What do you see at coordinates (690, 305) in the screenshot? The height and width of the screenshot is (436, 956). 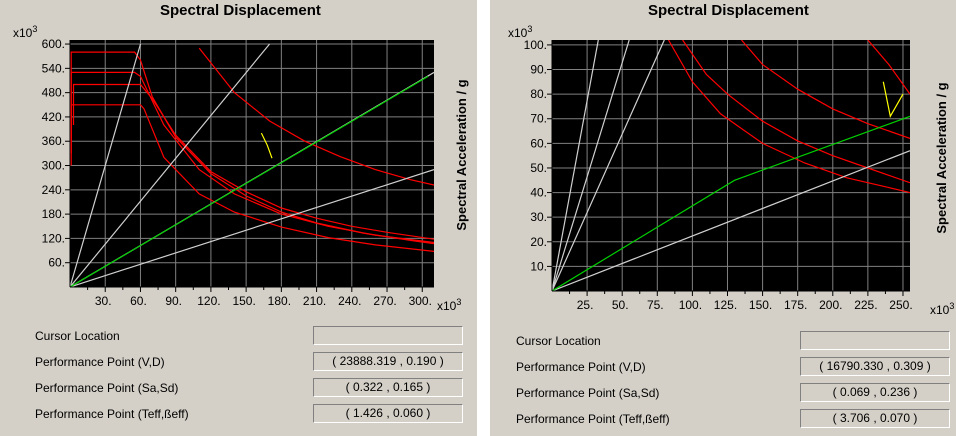 I see `x-tick-label: 100.` at bounding box center [690, 305].